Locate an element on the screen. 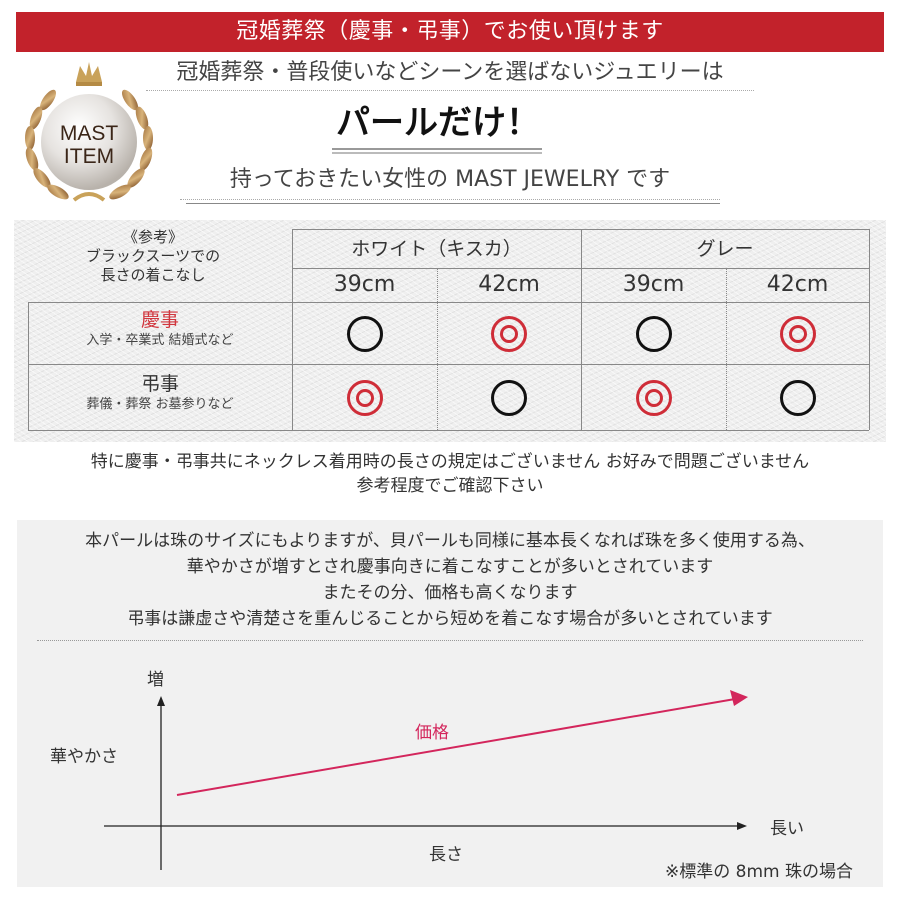 This screenshot has height=900, width=900. row-celebration-sub: 入学・卒業式 結婚式など is located at coordinates (160, 340).